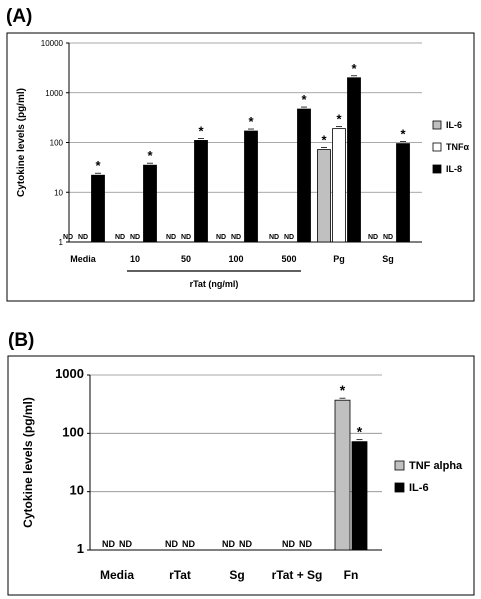 The width and height of the screenshot is (481, 599). Describe the element at coordinates (457, 147) in the screenshot. I see `legend-label: TNFα` at that location.